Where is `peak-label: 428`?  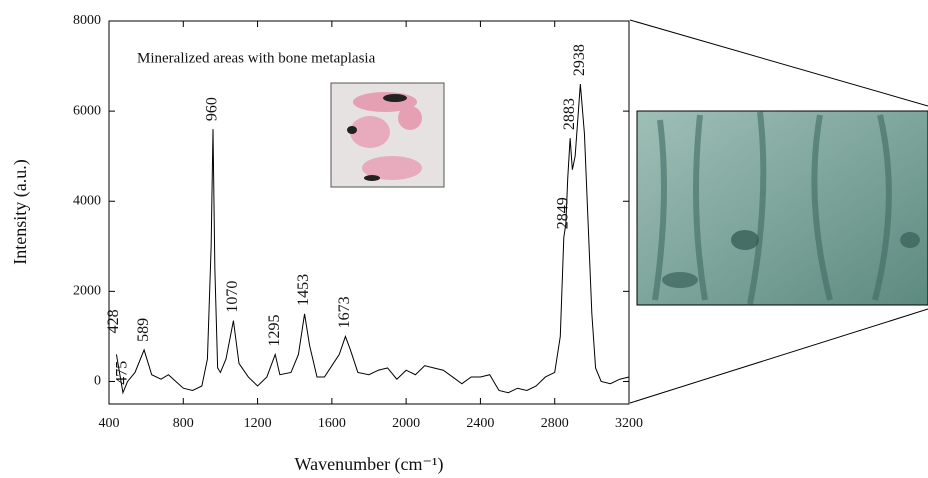 peak-label: 428 is located at coordinates (113, 321).